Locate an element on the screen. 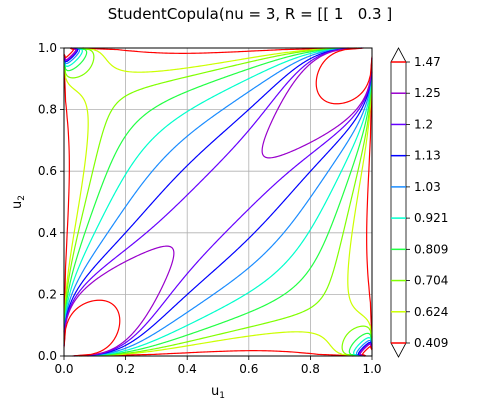 The height and width of the screenshot is (400, 500). chart-title: StudentCopula(nu = 3, R = [[ 1 0.3 ] is located at coordinates (250, 14).